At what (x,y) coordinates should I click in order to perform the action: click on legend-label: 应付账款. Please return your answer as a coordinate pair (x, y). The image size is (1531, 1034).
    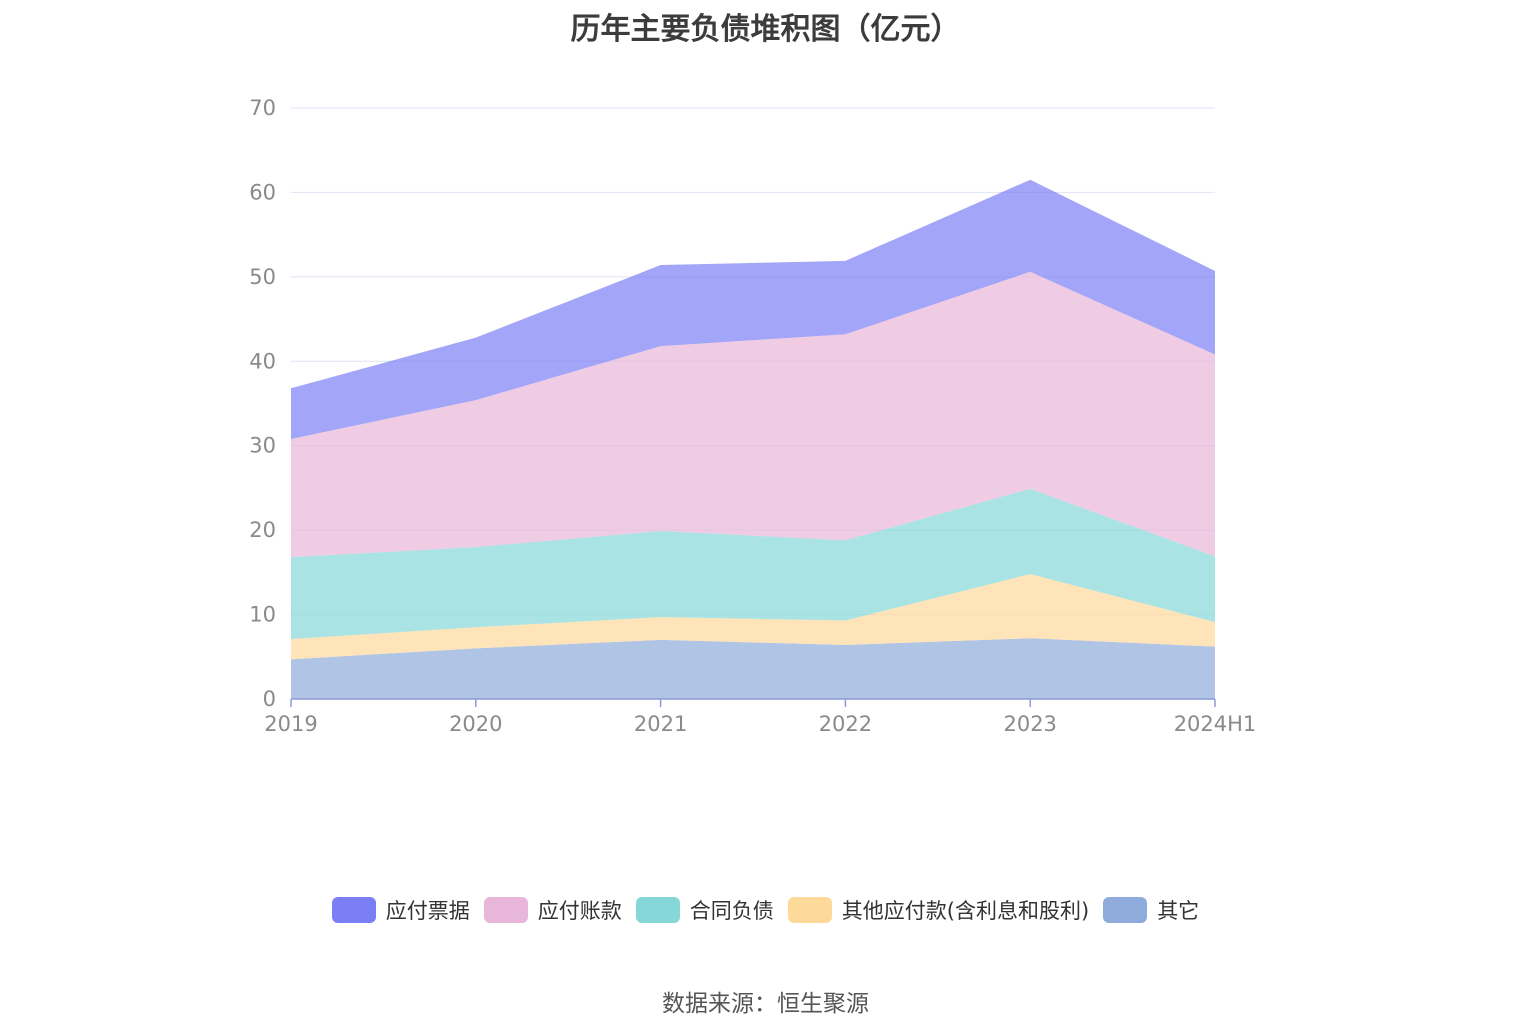
    Looking at the image, I should click on (579, 911).